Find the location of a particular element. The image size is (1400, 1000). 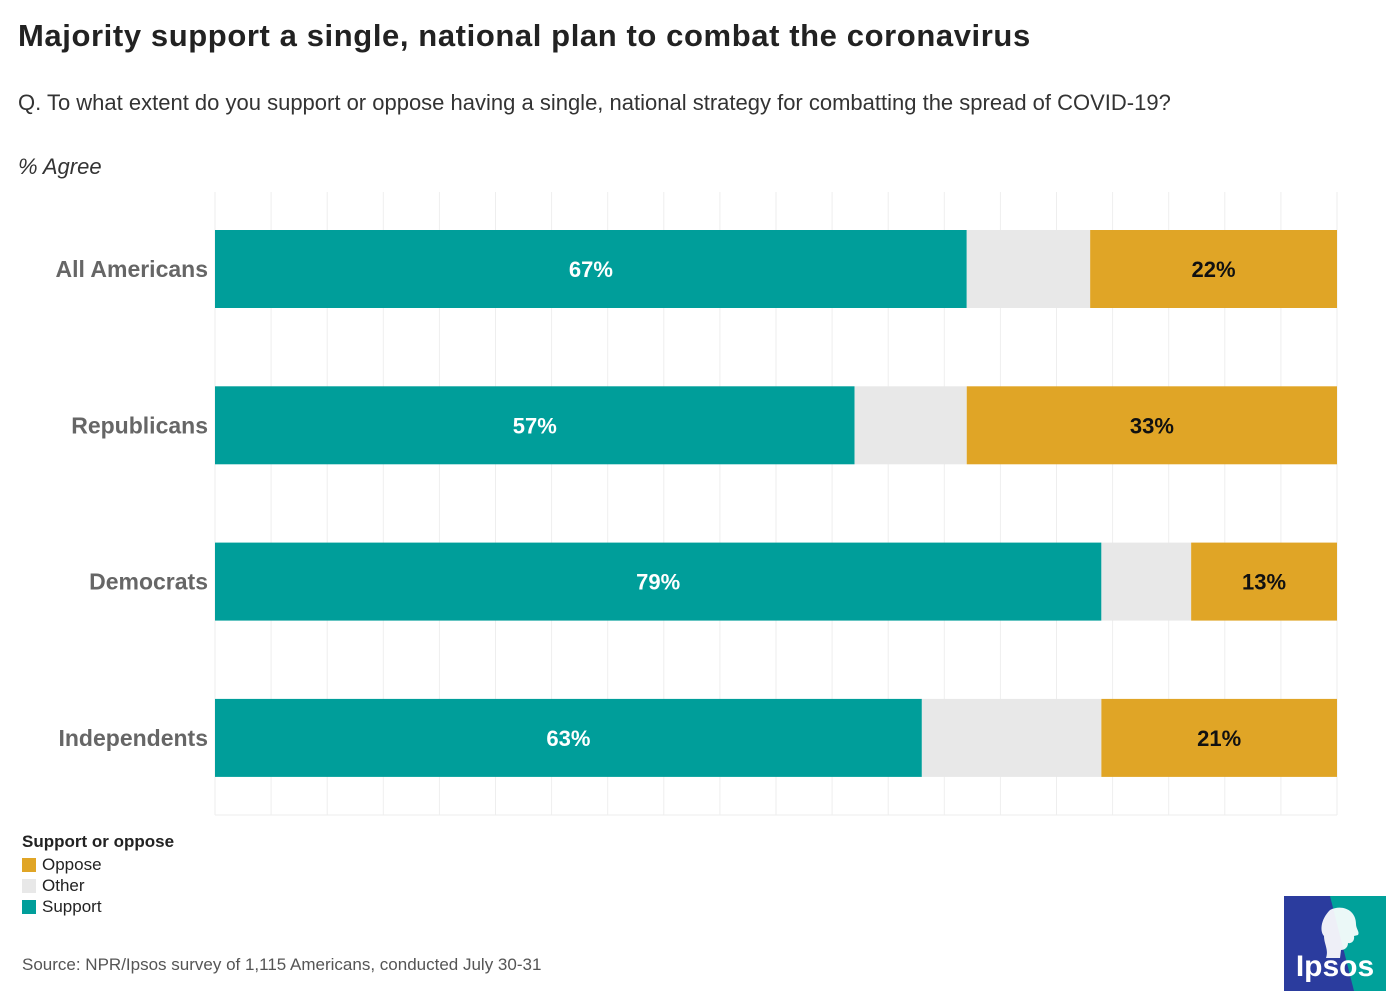

ipsos-logo: Ipsos is located at coordinates (1335, 943).